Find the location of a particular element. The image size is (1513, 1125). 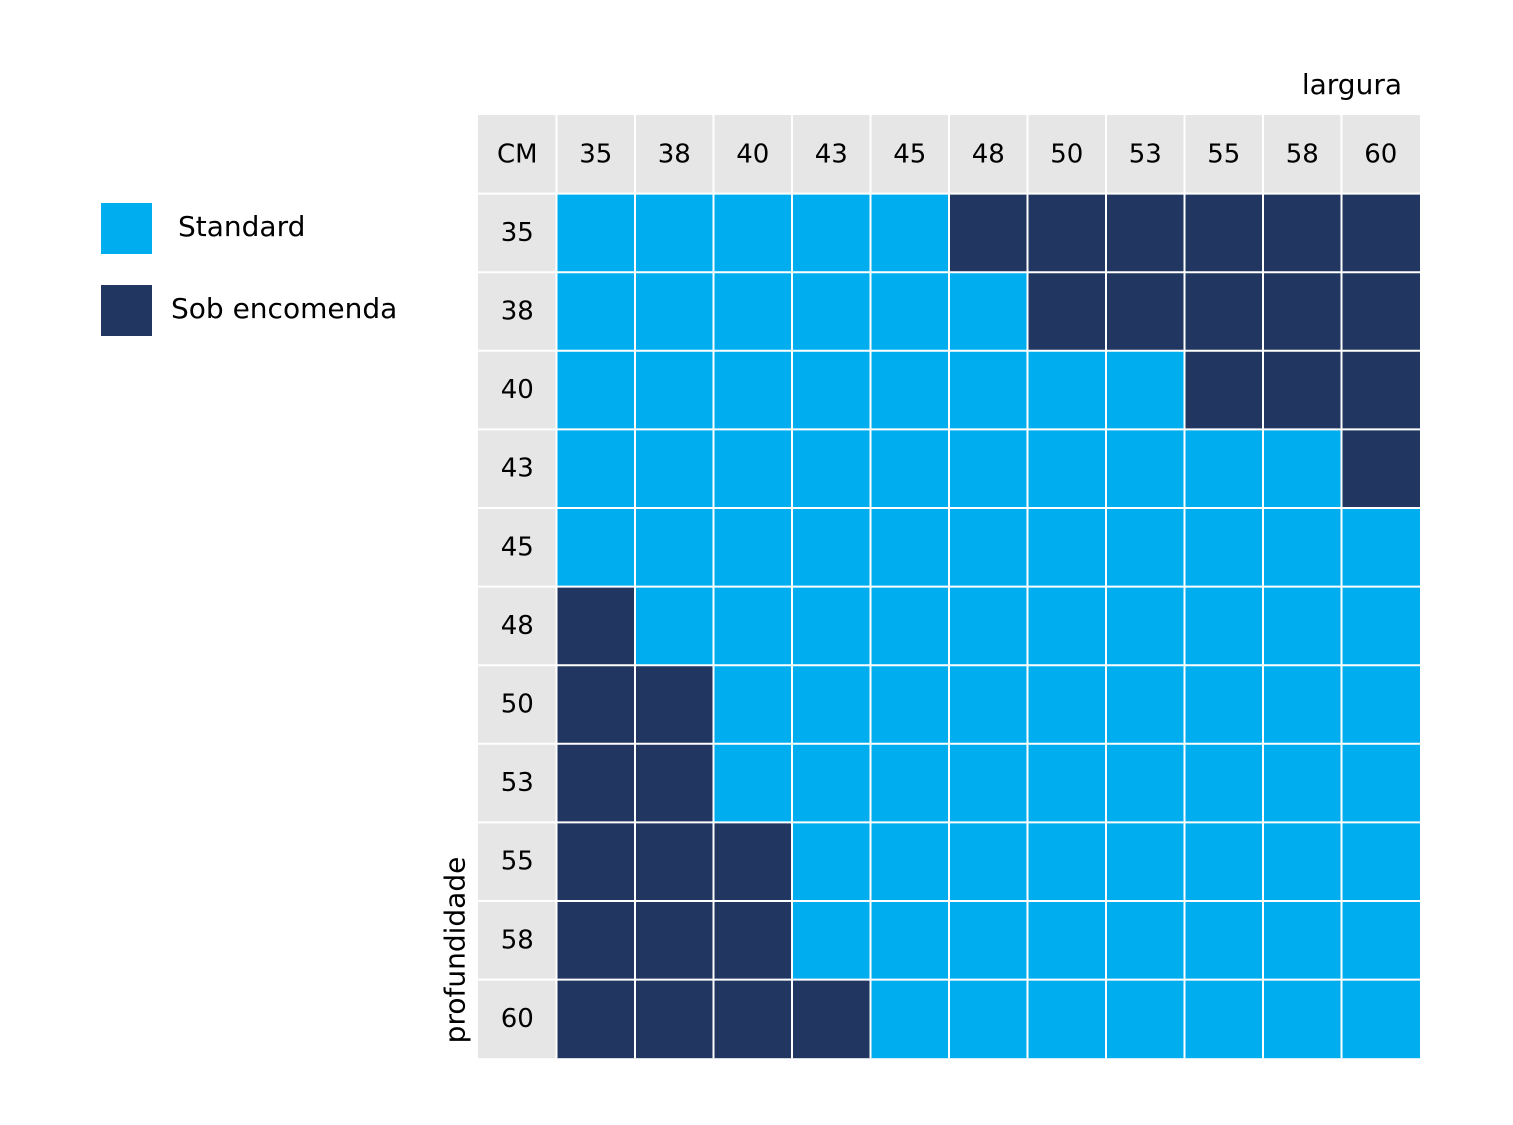

row-header-label: 50 is located at coordinates (517, 705).